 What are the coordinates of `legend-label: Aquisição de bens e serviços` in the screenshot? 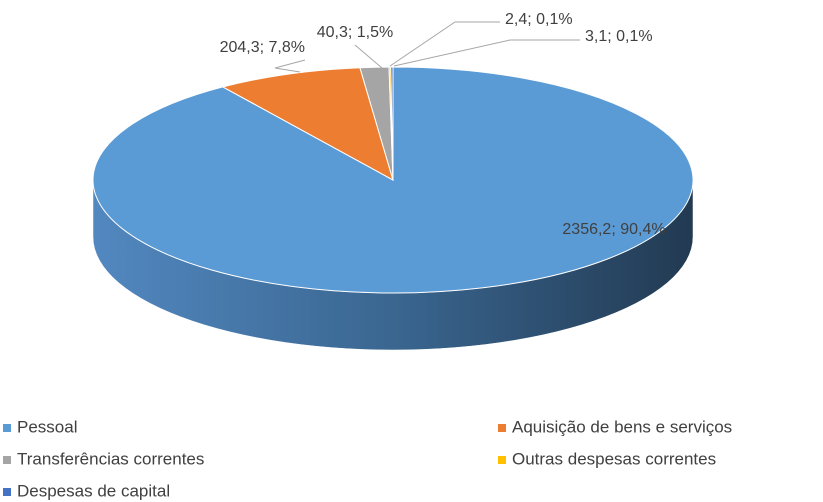 It's located at (622, 426).